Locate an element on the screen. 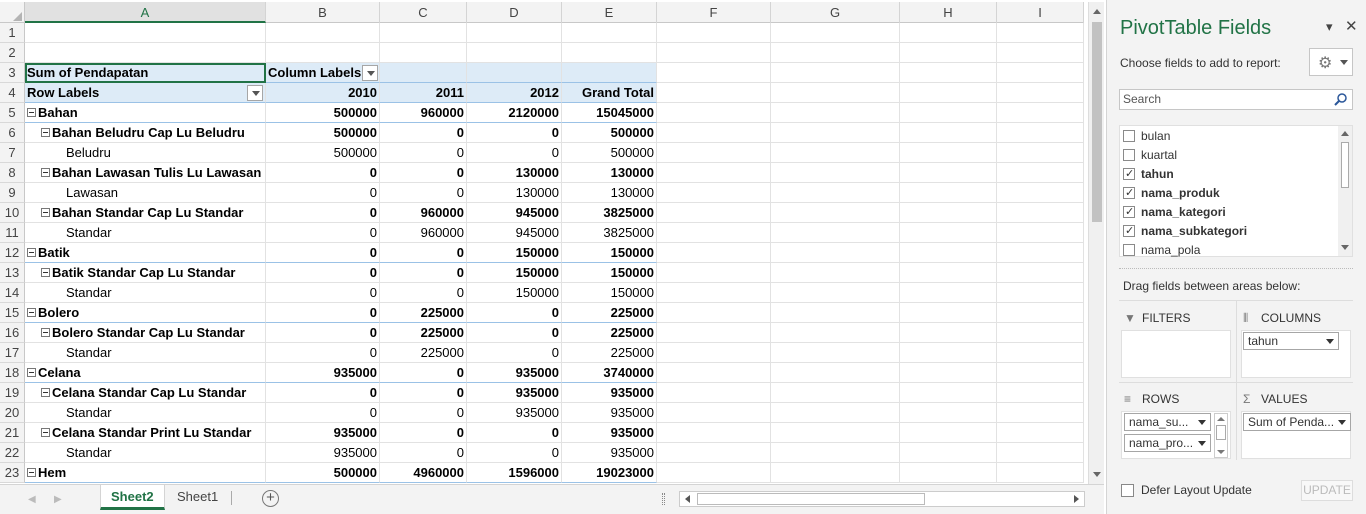 Image resolution: width=1366 pixels, height=514 pixels. column-header-c: C is located at coordinates (423, 12).